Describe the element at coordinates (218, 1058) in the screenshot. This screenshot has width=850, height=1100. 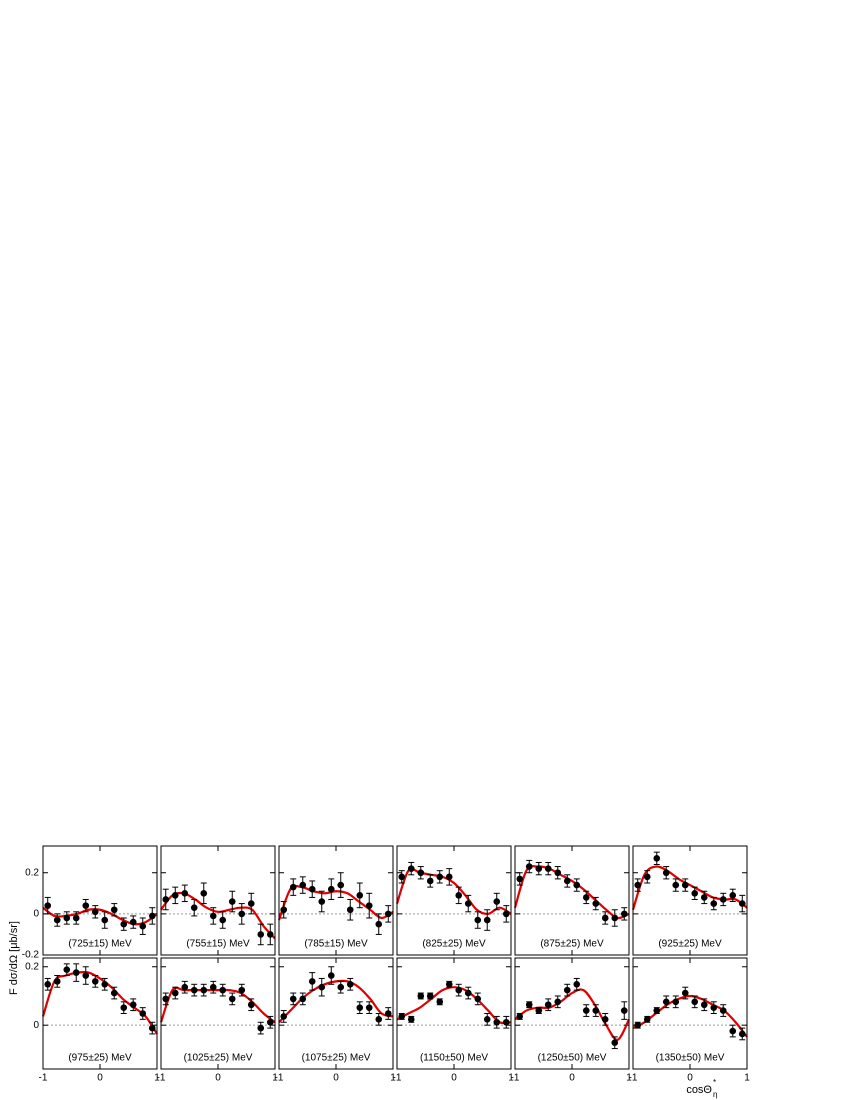
I see `panel-label: (1025±25) MeV` at that location.